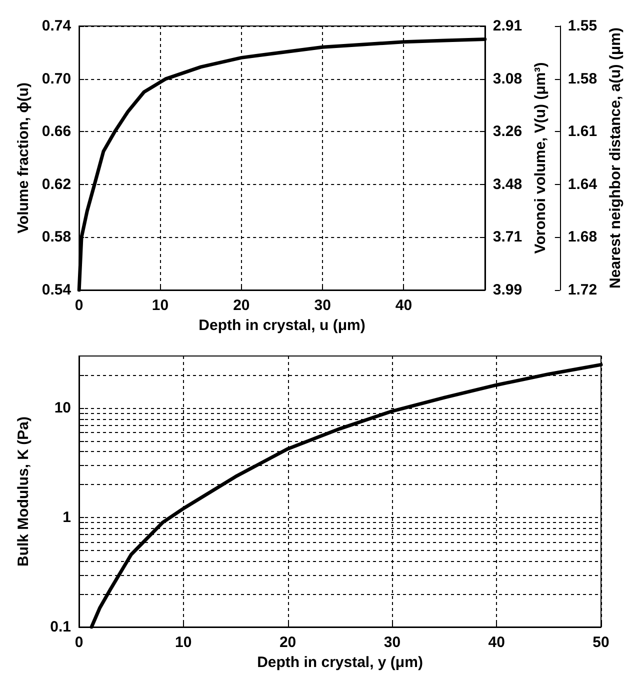  What do you see at coordinates (583, 237) in the screenshot?
I see `text: 1.68` at bounding box center [583, 237].